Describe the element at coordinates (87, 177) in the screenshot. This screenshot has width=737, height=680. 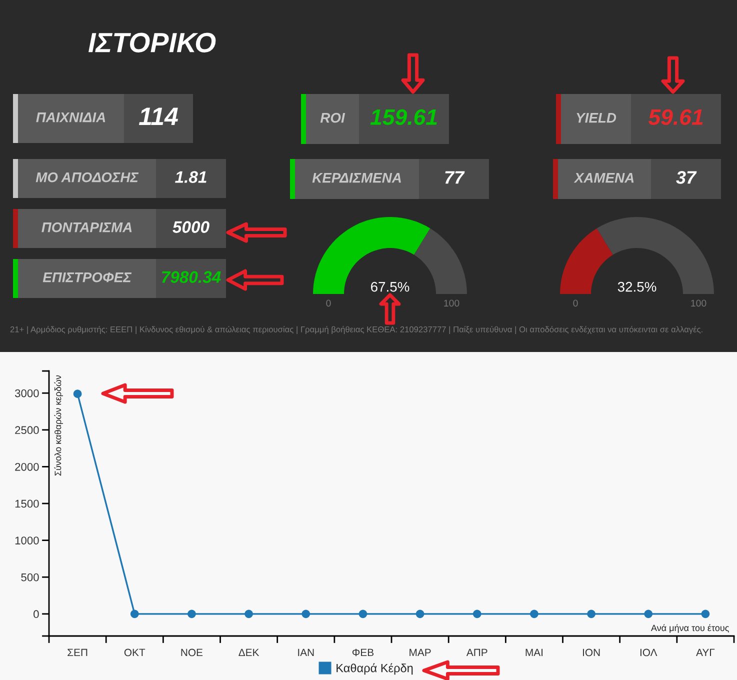
I see `text: ΜΟ ΑΠΟΔΟΣΗΣ` at that location.